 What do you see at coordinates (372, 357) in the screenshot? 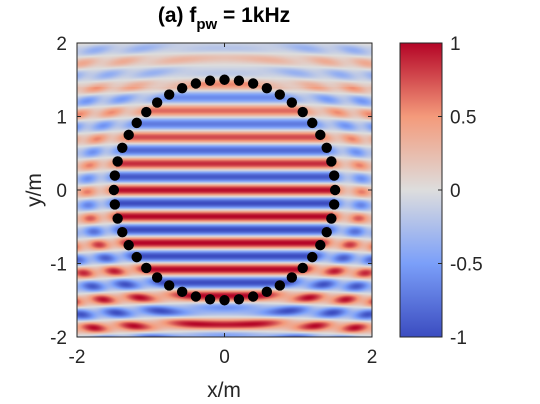
I see `x-tick-label: 2` at bounding box center [372, 357].